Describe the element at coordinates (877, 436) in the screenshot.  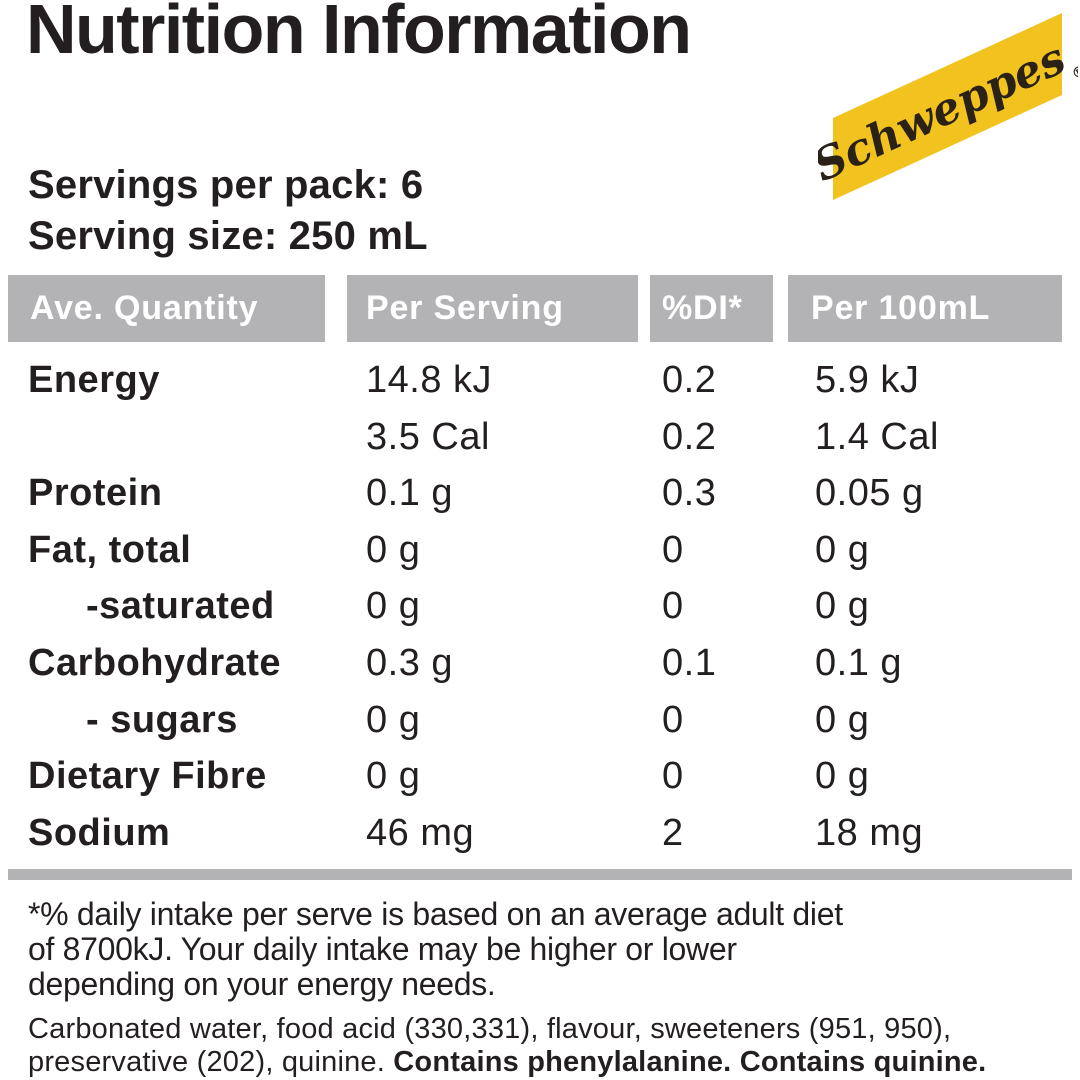
I see `per-100ml-value: 1.4 Cal` at that location.